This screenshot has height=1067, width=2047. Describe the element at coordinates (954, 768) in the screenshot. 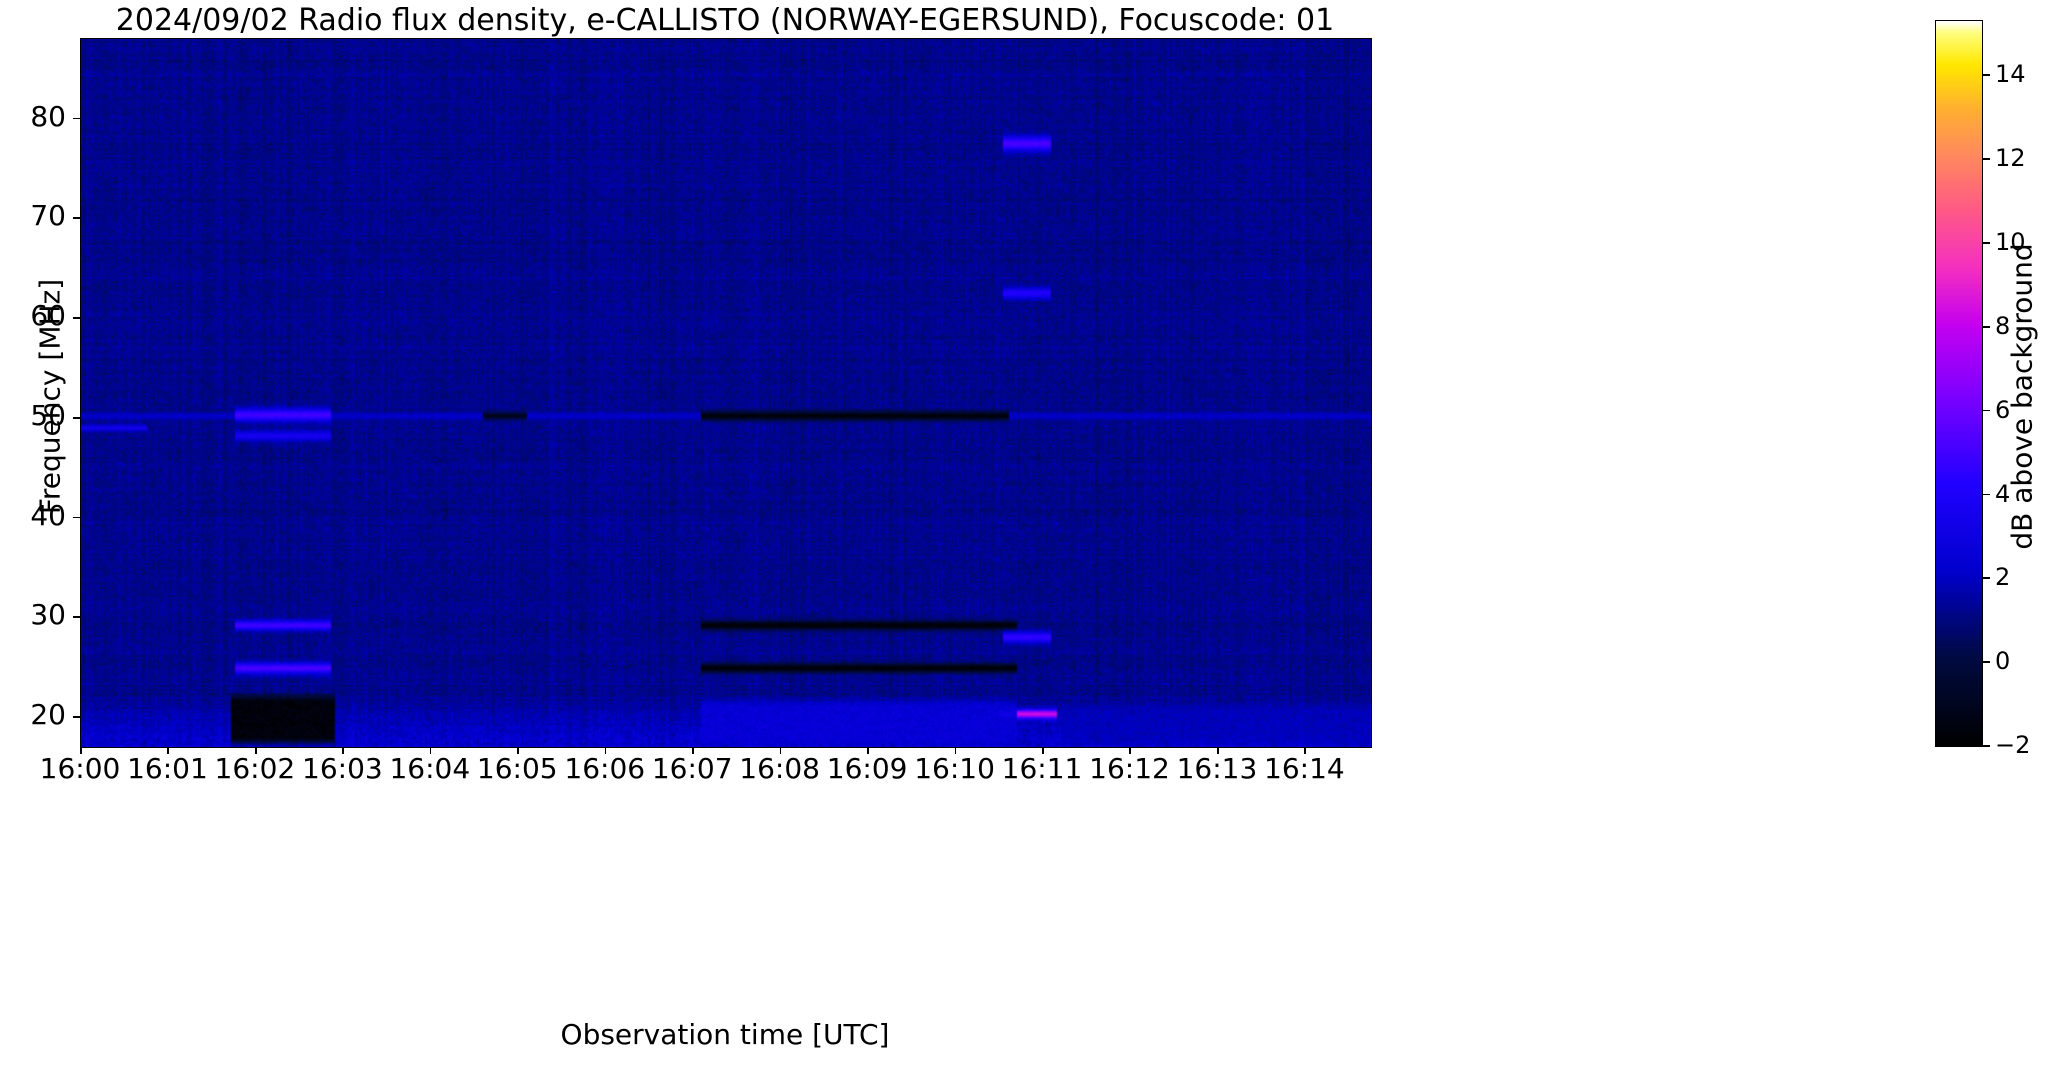

I see `x-axis-tick-label: 16:10` at that location.